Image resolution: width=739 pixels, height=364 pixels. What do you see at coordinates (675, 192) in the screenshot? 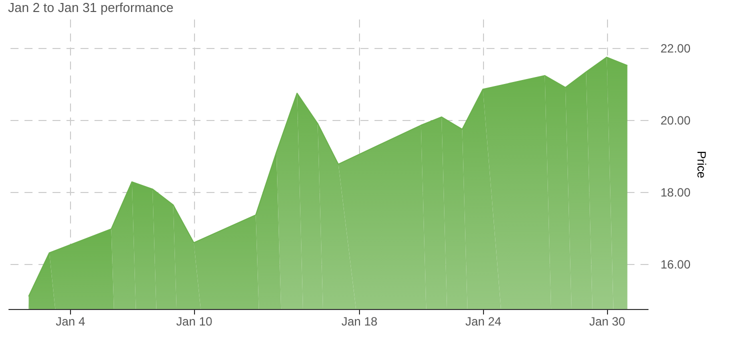
I see `y-tick-label: 18.00` at bounding box center [675, 192].